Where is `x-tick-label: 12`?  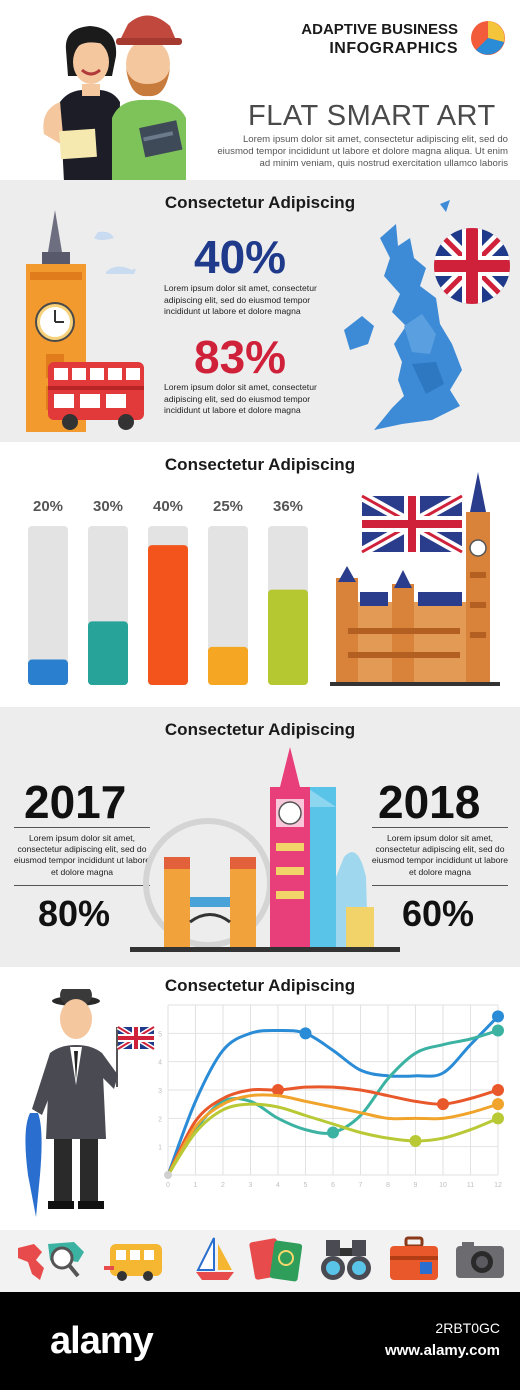 x-tick-label: 12 is located at coordinates (498, 1185).